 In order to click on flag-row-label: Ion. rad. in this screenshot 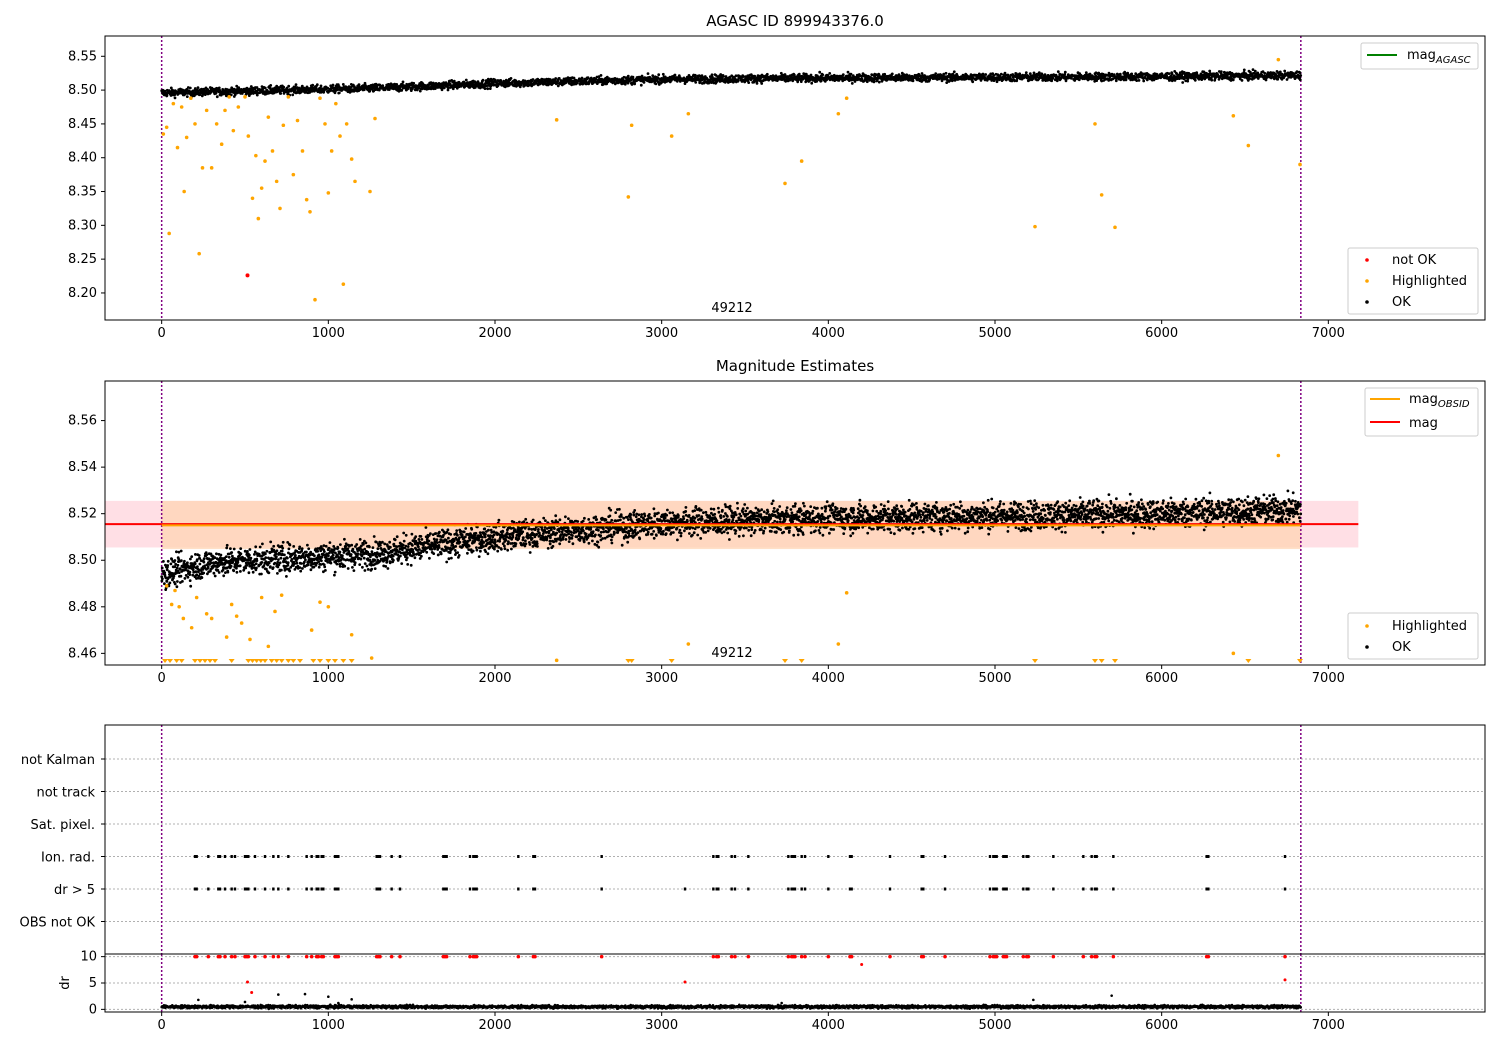, I will do `click(68, 858)`.